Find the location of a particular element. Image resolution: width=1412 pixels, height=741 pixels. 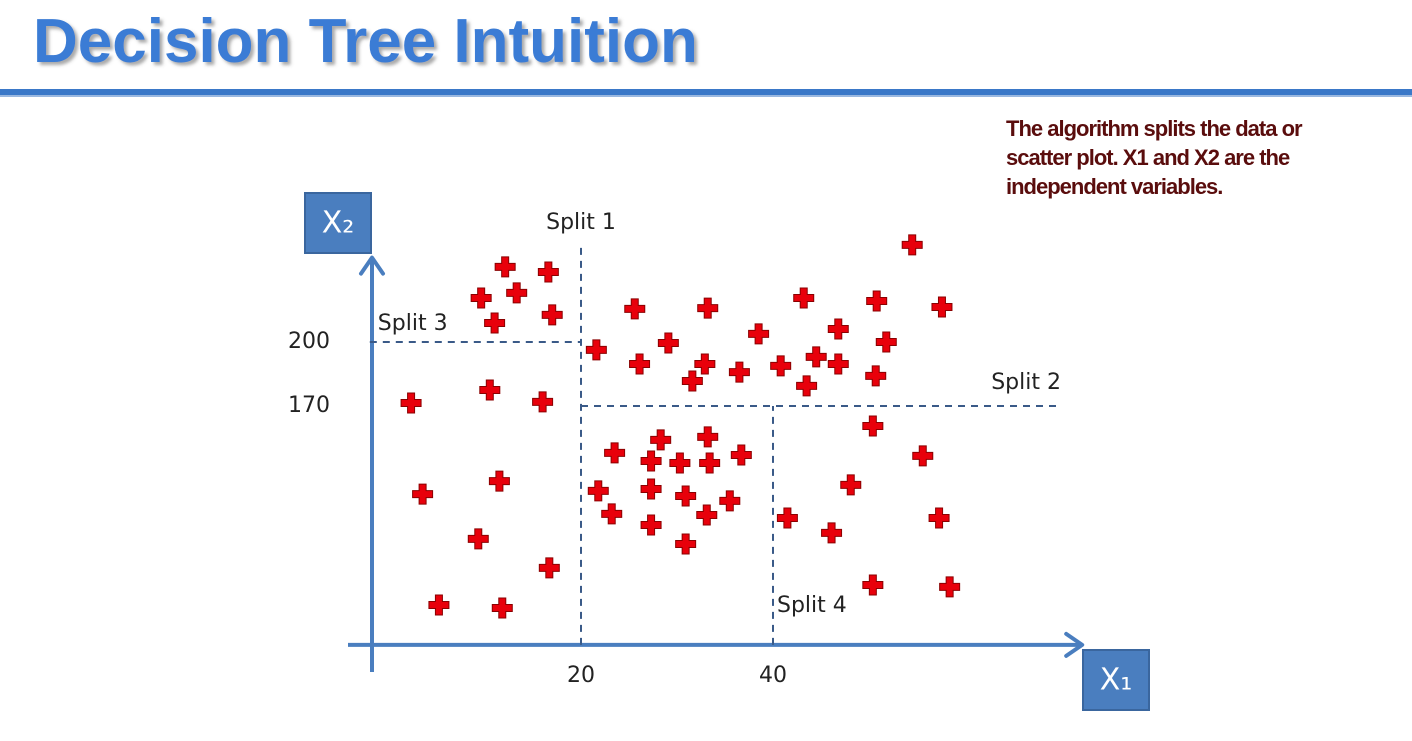

y-label-box is located at coordinates (338, 223).